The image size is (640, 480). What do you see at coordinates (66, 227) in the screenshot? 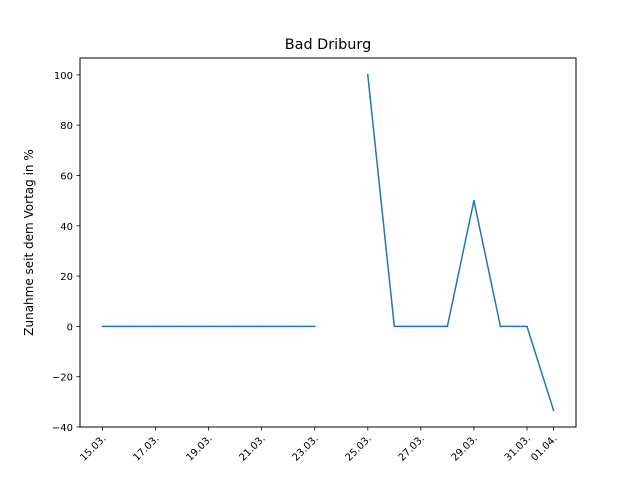
I see `y-tick-label: 40` at bounding box center [66, 227].